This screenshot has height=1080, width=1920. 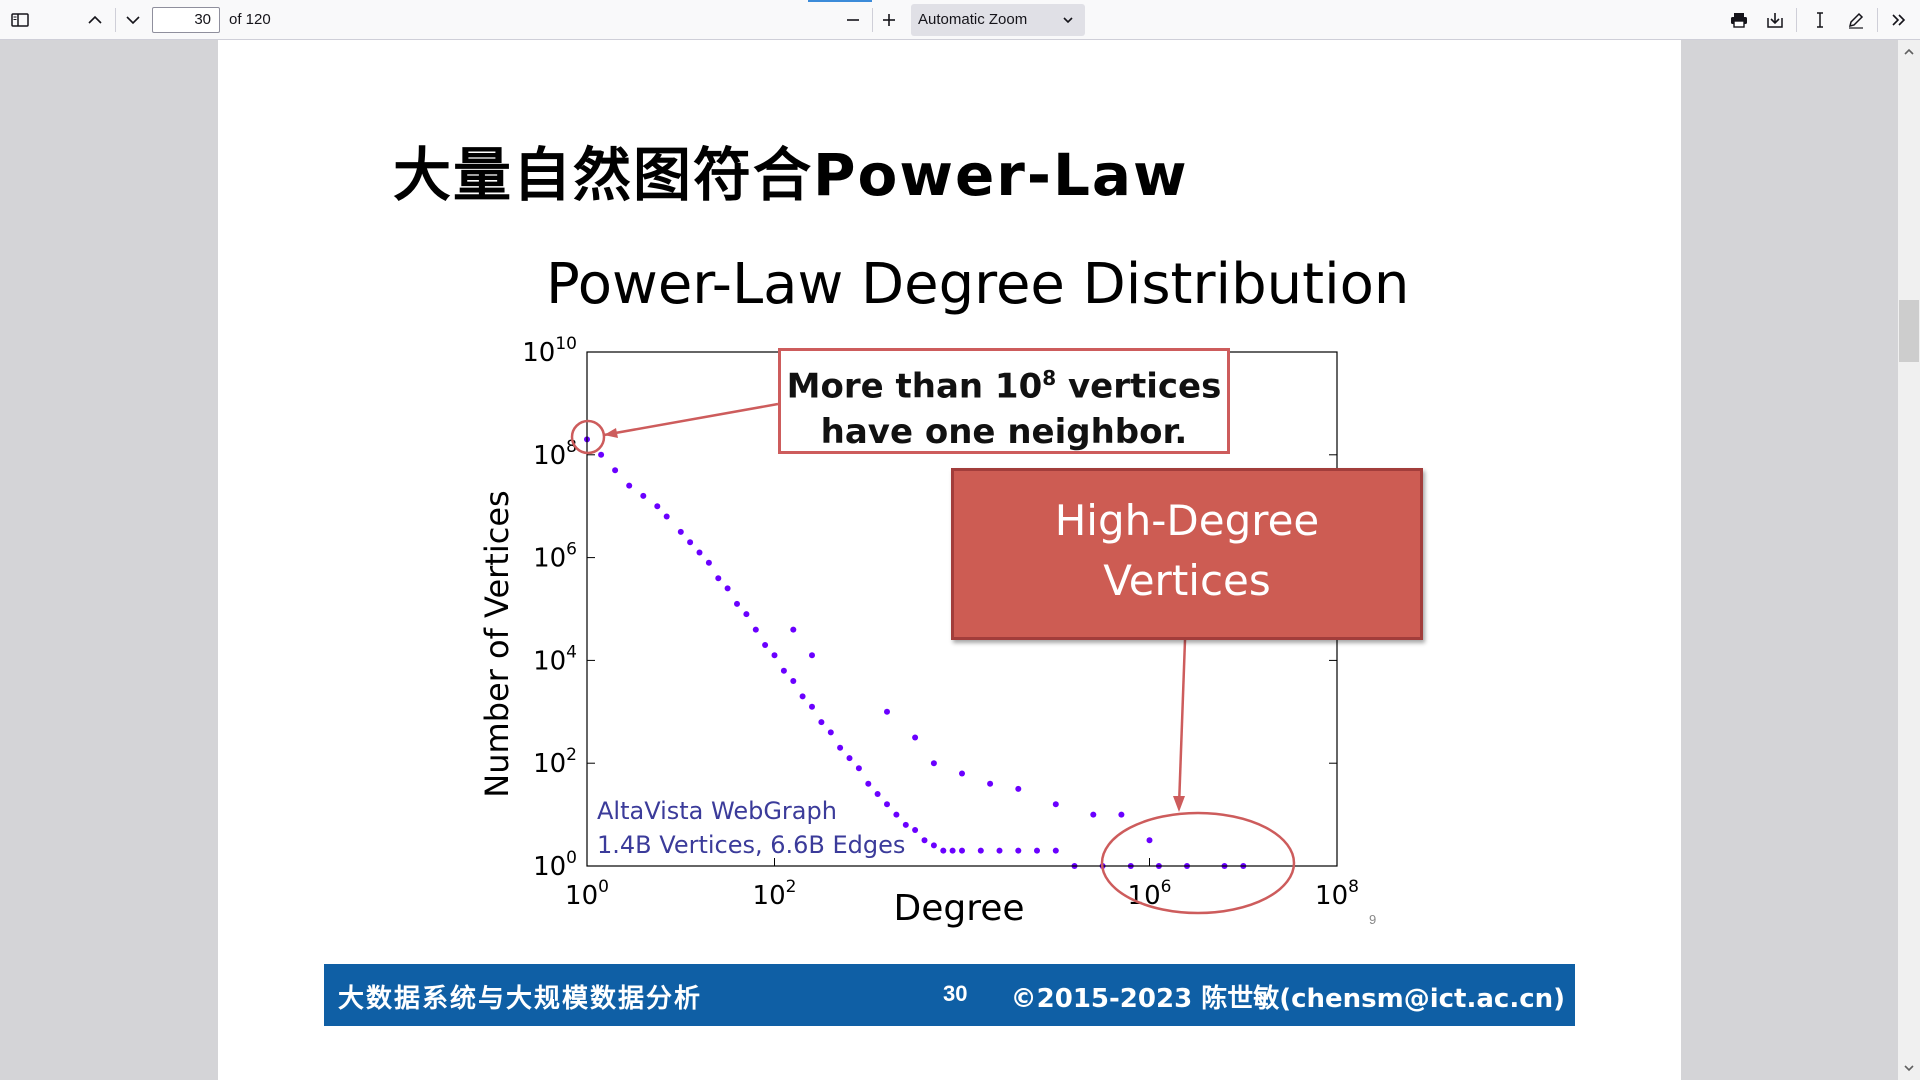 I want to click on high-degree-callout: High-Degree Vertices, so click(x=1187, y=554).